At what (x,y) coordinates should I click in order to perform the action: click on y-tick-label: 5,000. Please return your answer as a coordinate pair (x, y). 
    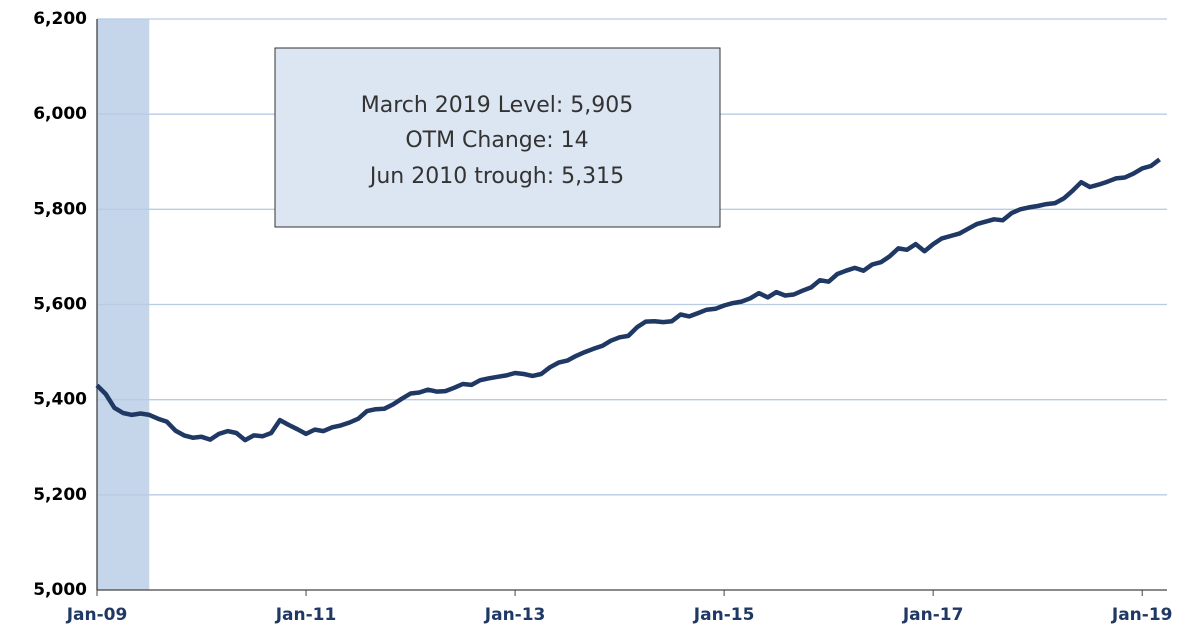
    Looking at the image, I should click on (60, 590).